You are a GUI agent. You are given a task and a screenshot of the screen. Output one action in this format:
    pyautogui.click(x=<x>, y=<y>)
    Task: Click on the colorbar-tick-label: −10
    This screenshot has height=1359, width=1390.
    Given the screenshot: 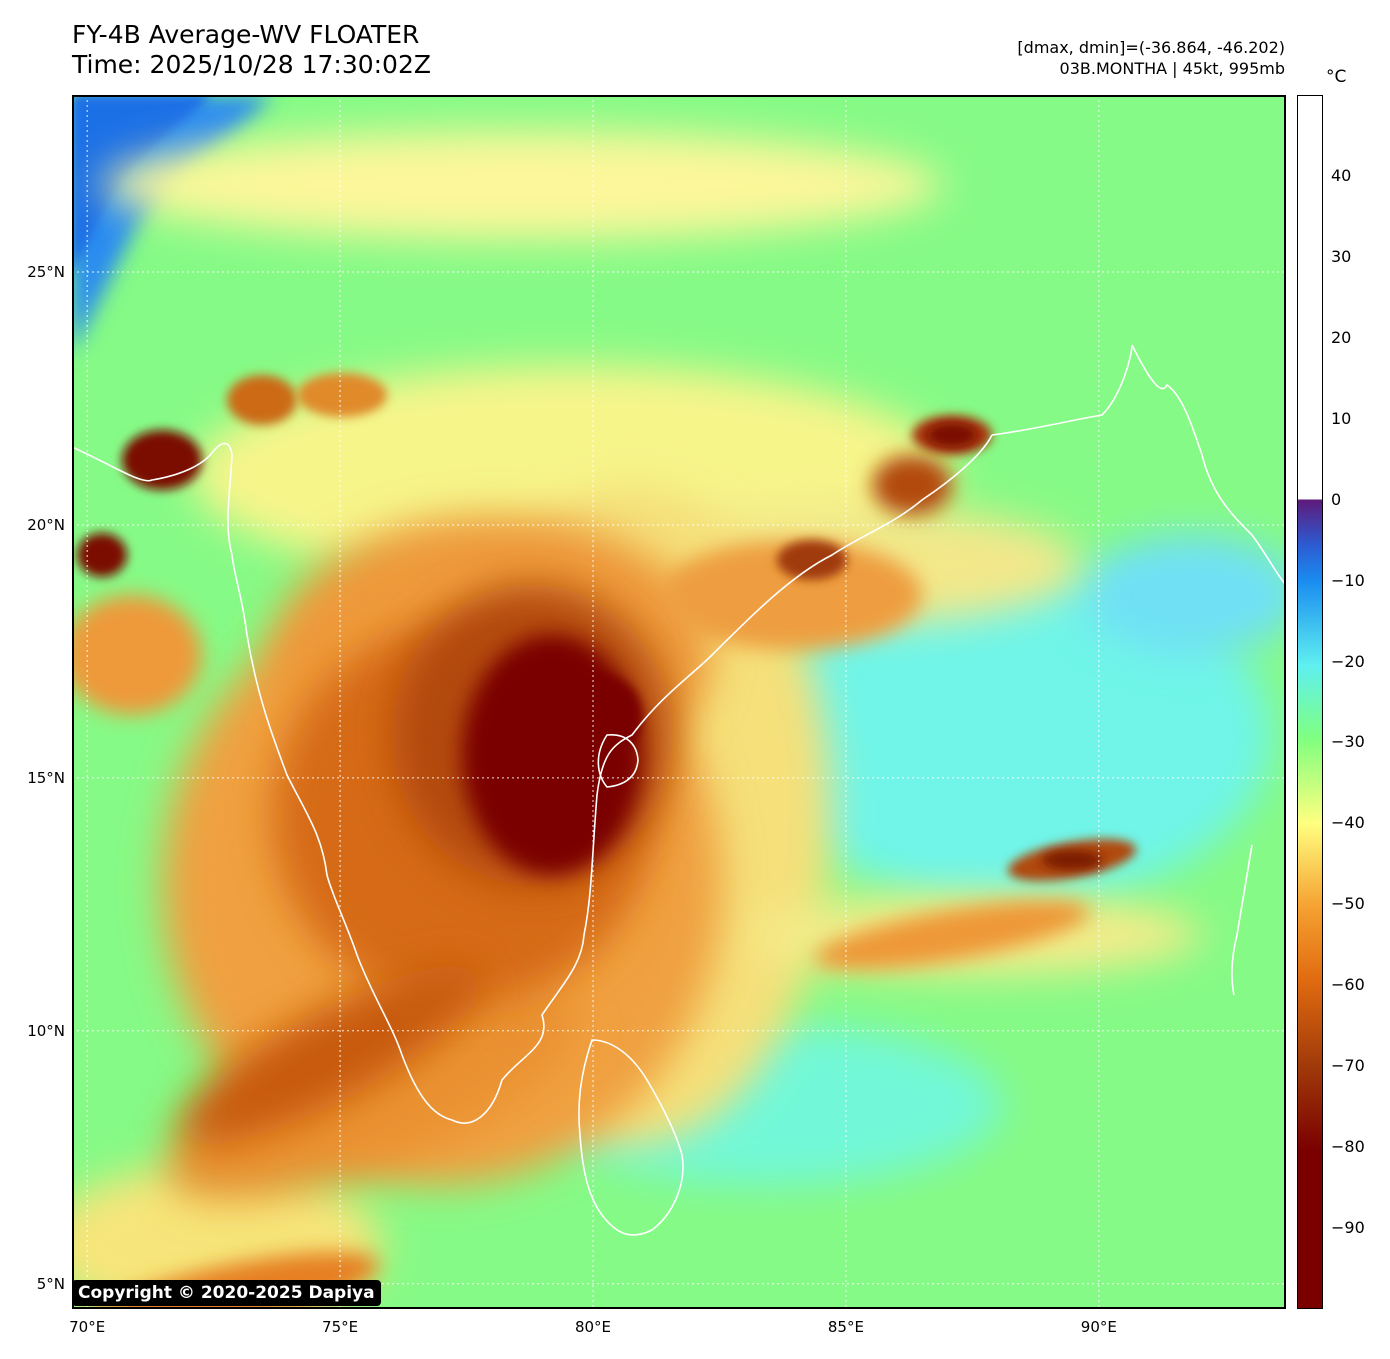 What is the action you would take?
    pyautogui.click(x=1348, y=580)
    